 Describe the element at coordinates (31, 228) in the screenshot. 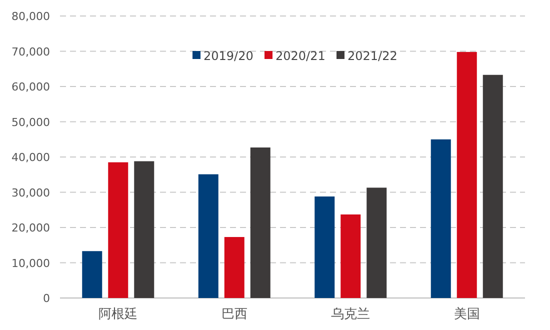

I see `y-tick-label: 20,000` at that location.